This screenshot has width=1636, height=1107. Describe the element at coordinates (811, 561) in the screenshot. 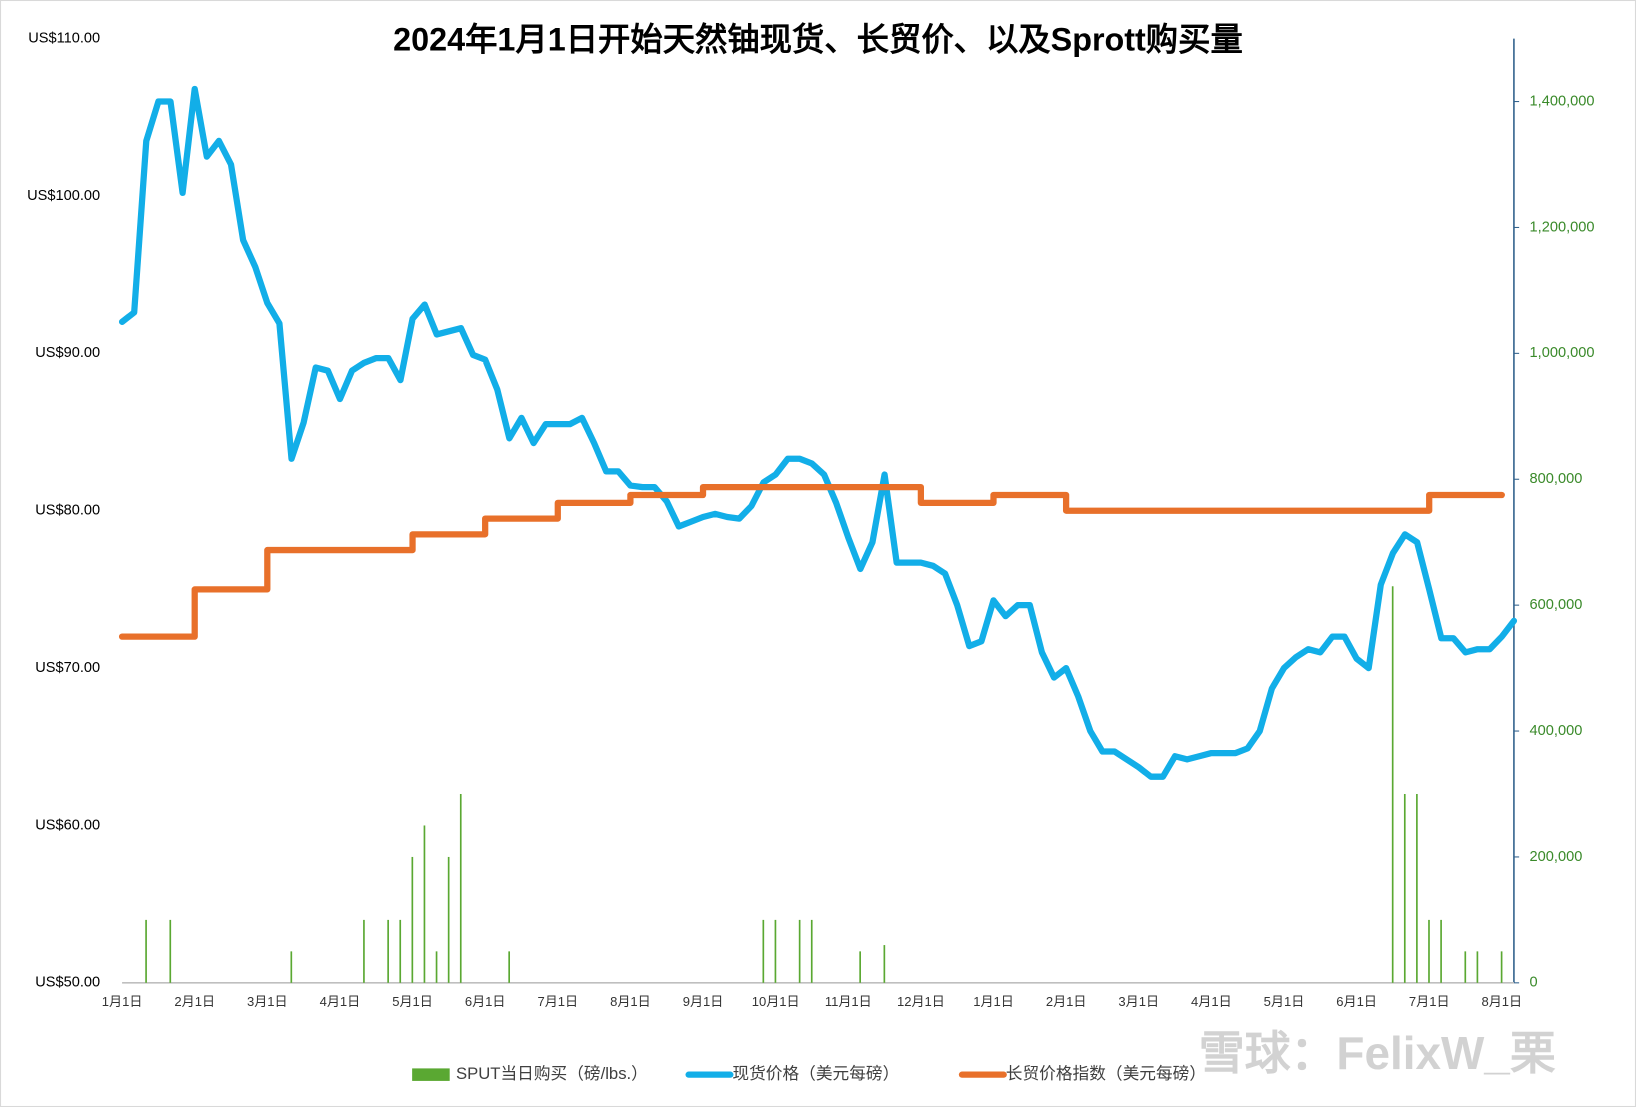

I see `line` at that location.